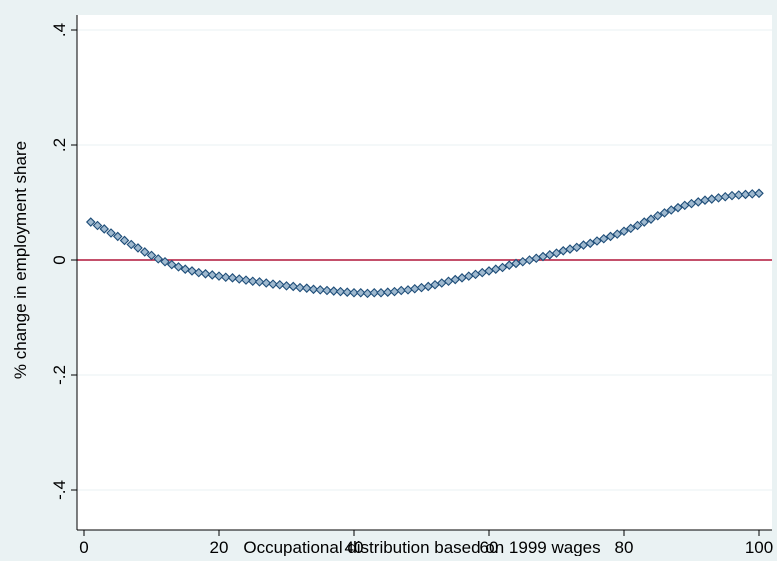 This screenshot has width=777, height=561. I want to click on x-tick-label: 20, so click(219, 547).